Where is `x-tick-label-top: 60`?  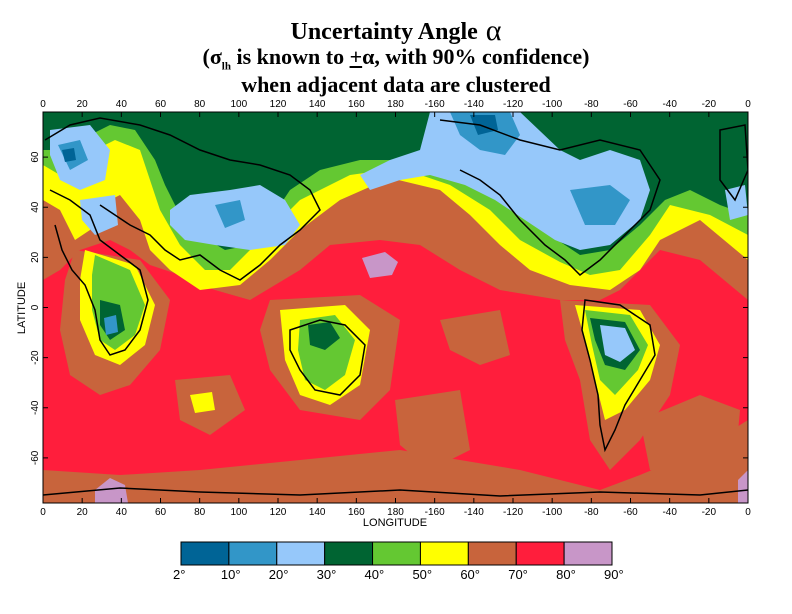
x-tick-label-top: 60 is located at coordinates (161, 104).